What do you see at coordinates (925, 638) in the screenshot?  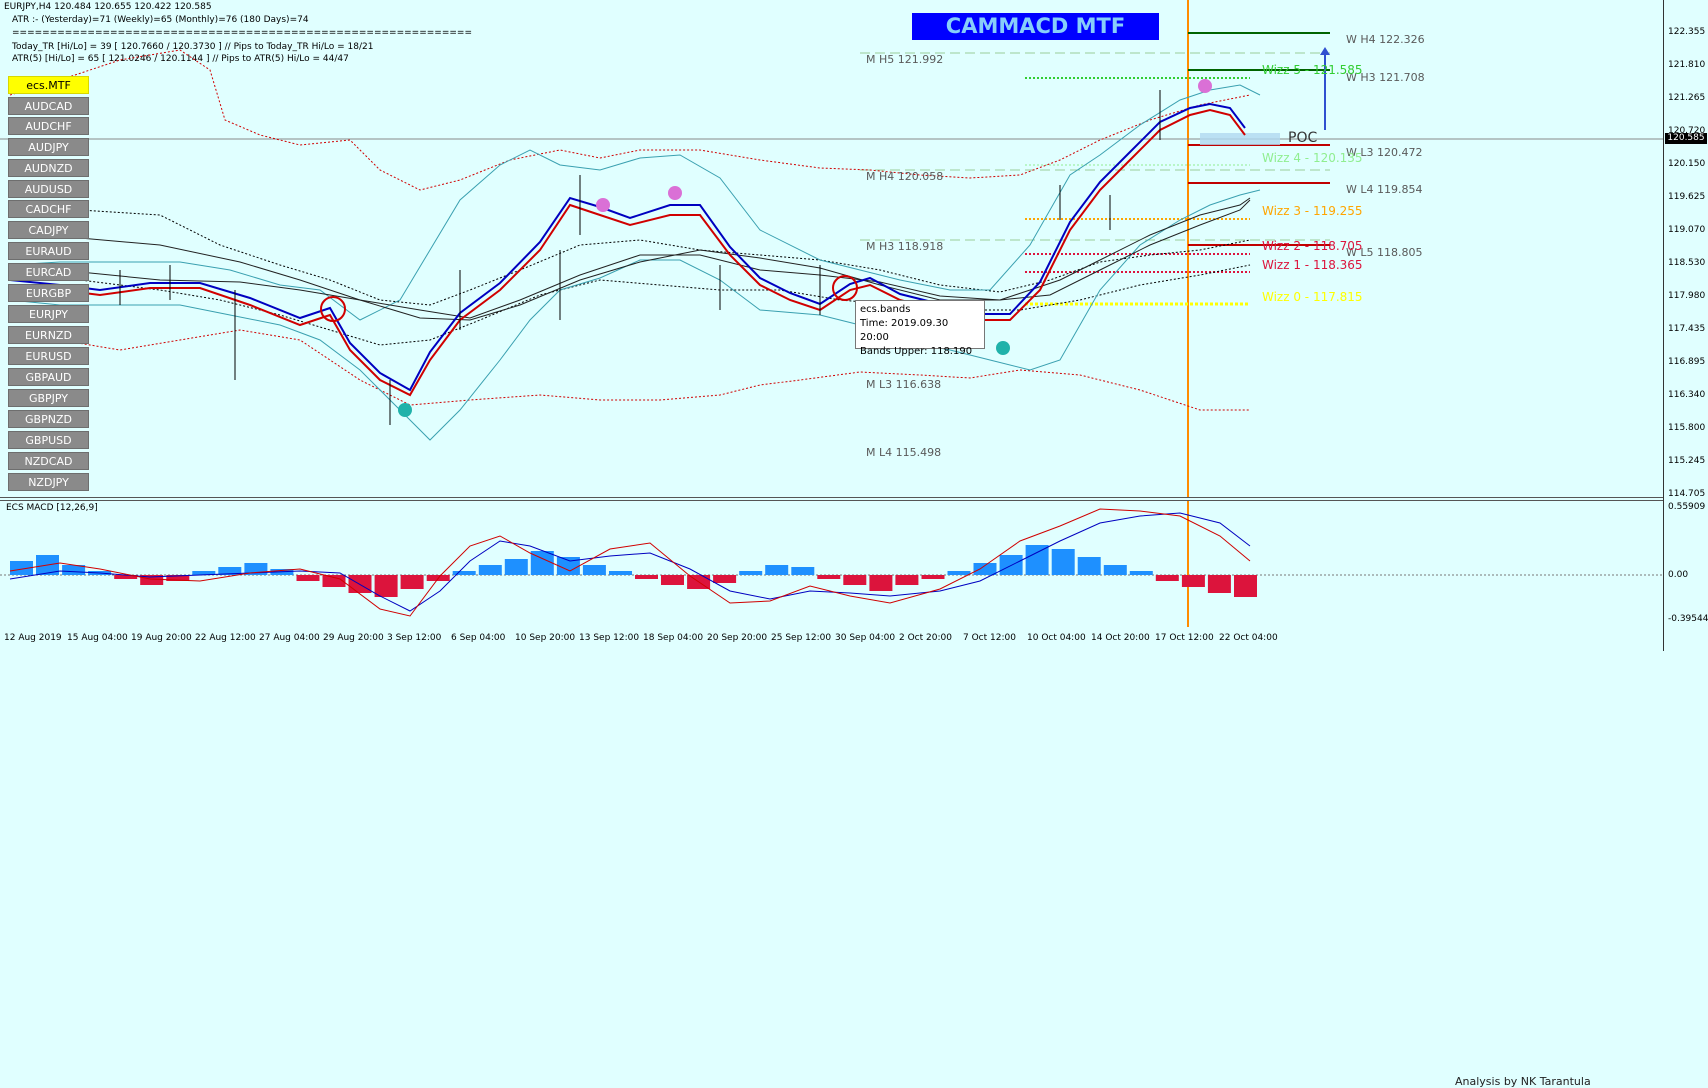 I see `time-tick: 2 Oct 20:00` at bounding box center [925, 638].